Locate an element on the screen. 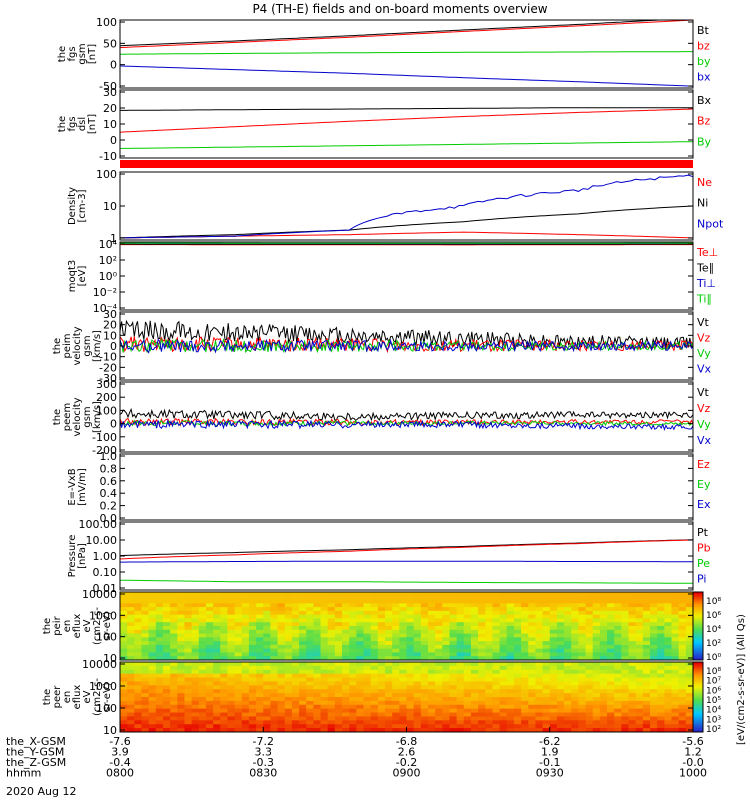 This screenshot has width=750, height=800. legend-Ni: Ni is located at coordinates (702, 203).